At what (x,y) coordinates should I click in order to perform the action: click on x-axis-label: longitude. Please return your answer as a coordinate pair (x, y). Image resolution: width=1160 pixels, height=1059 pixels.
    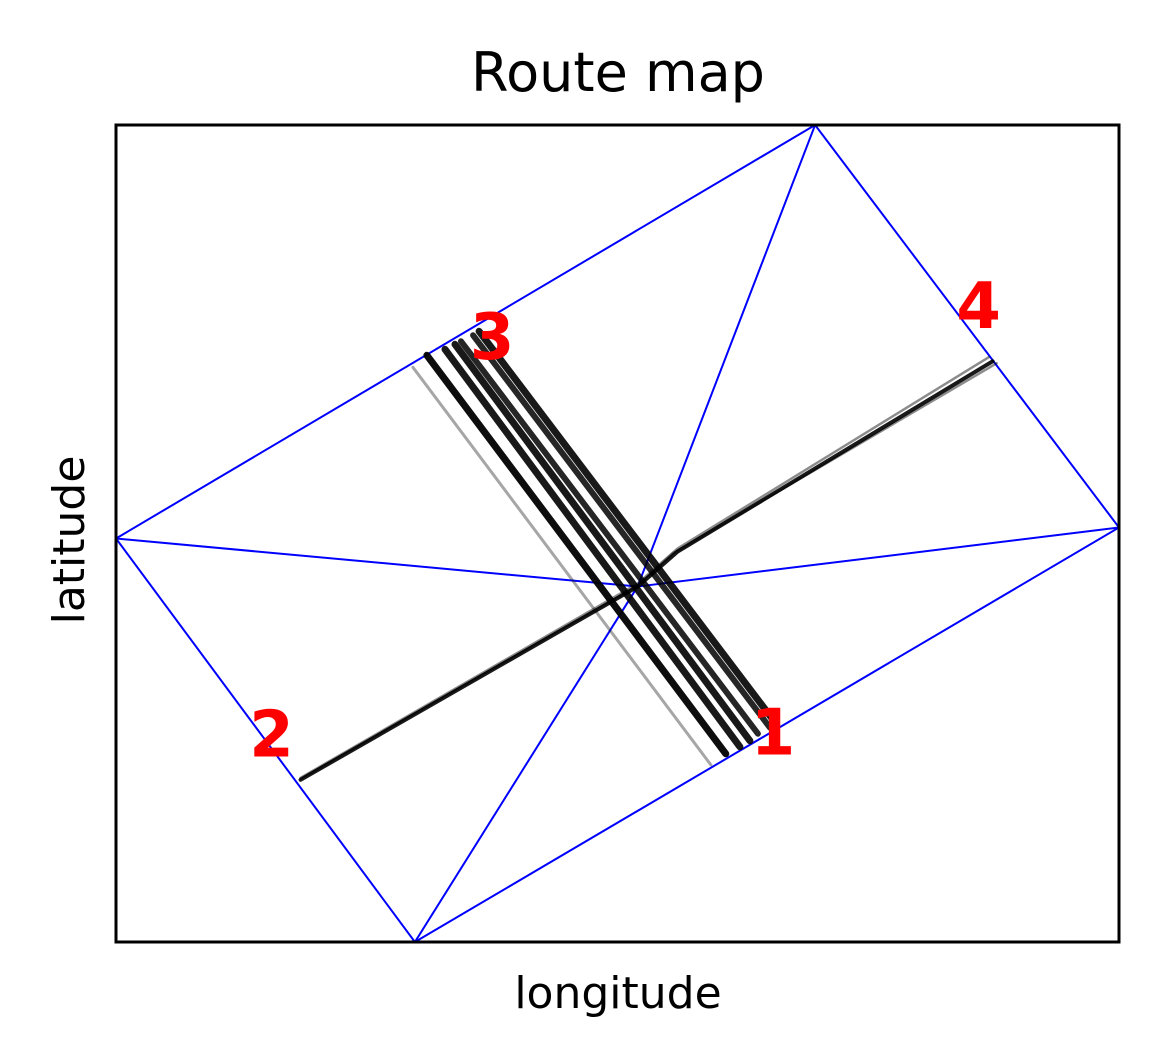
    Looking at the image, I should click on (617, 993).